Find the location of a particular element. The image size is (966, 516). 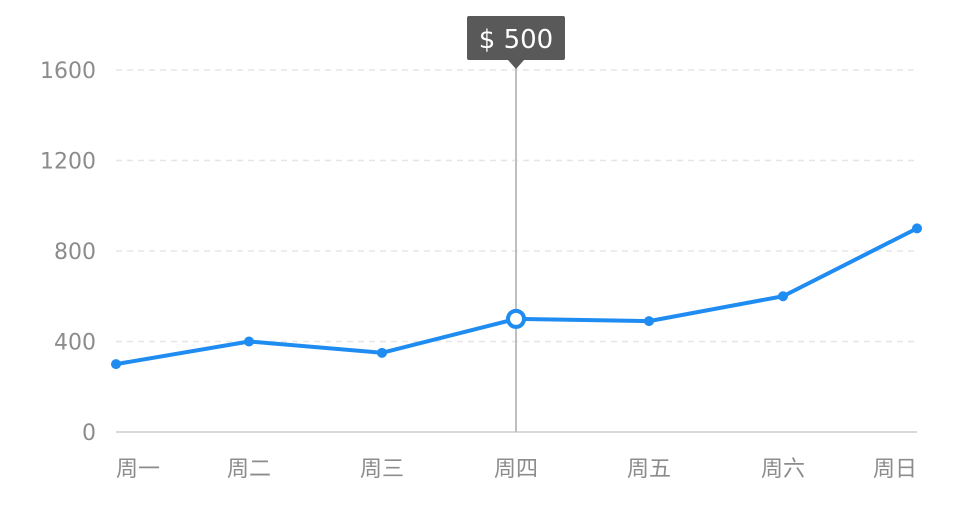

tooltip-box is located at coordinates (516, 38).